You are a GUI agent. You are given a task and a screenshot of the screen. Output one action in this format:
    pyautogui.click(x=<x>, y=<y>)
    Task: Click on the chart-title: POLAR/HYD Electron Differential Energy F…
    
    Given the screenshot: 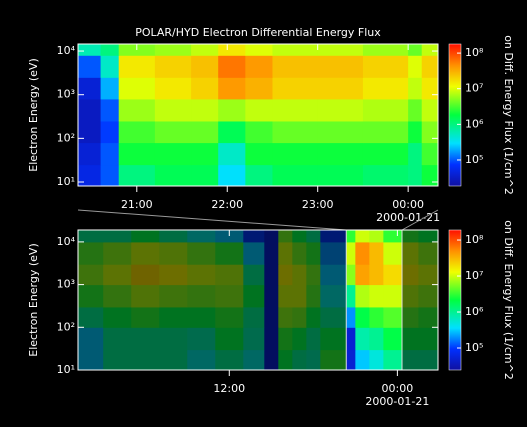 What is the action you would take?
    pyautogui.click(x=258, y=32)
    